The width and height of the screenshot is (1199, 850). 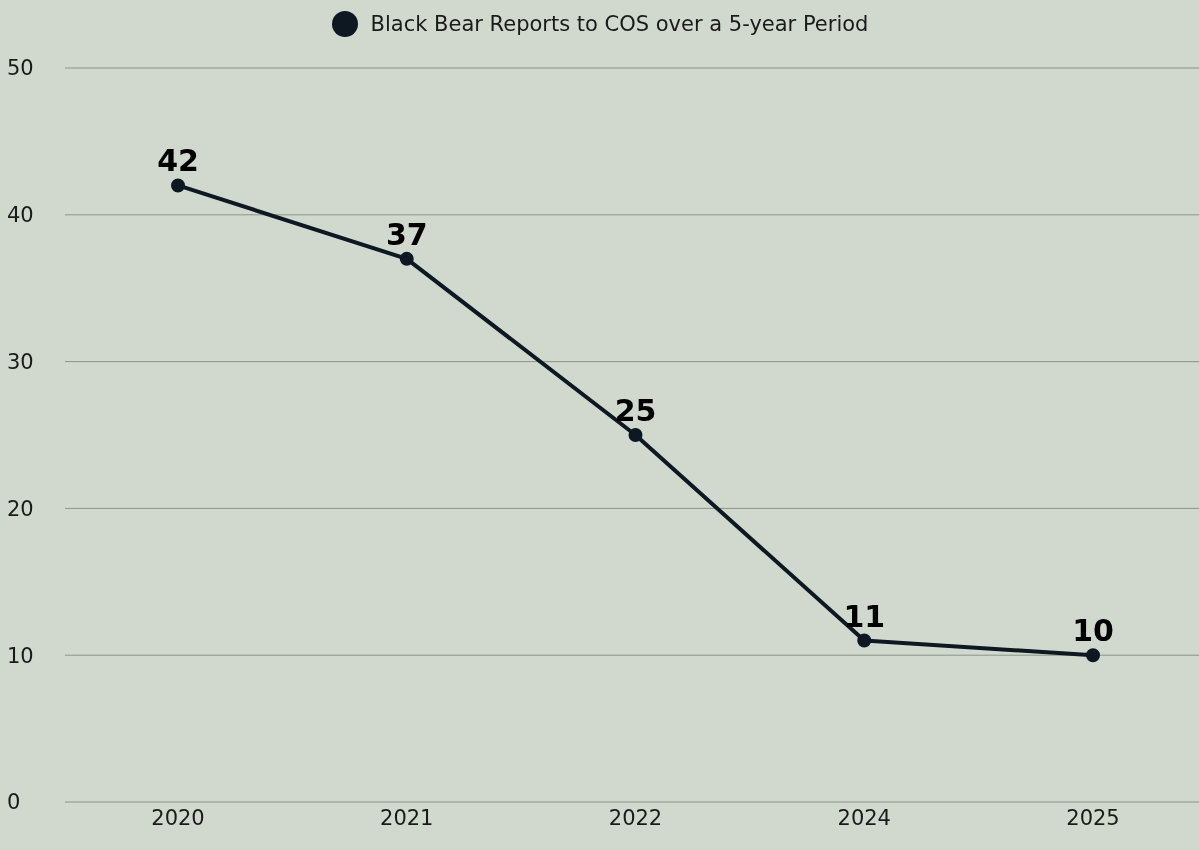 I want to click on y-tick-label: 40, so click(x=20, y=215).